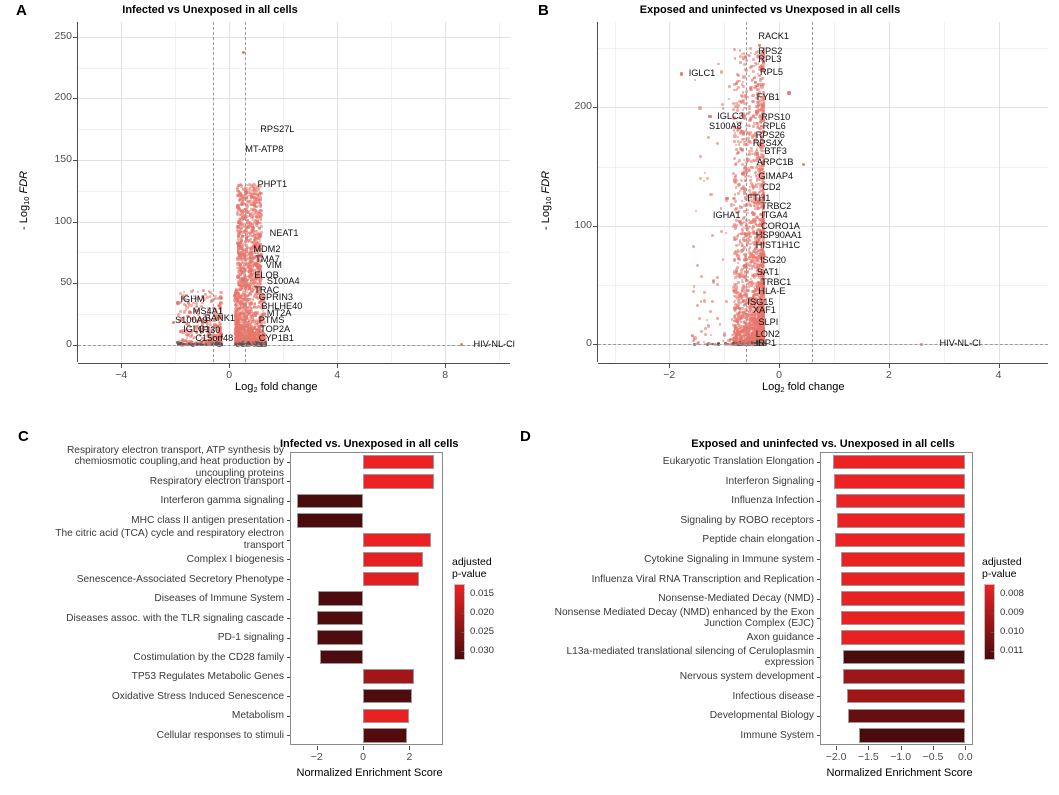  I want to click on y-tick-label: 0, so click(69, 343).